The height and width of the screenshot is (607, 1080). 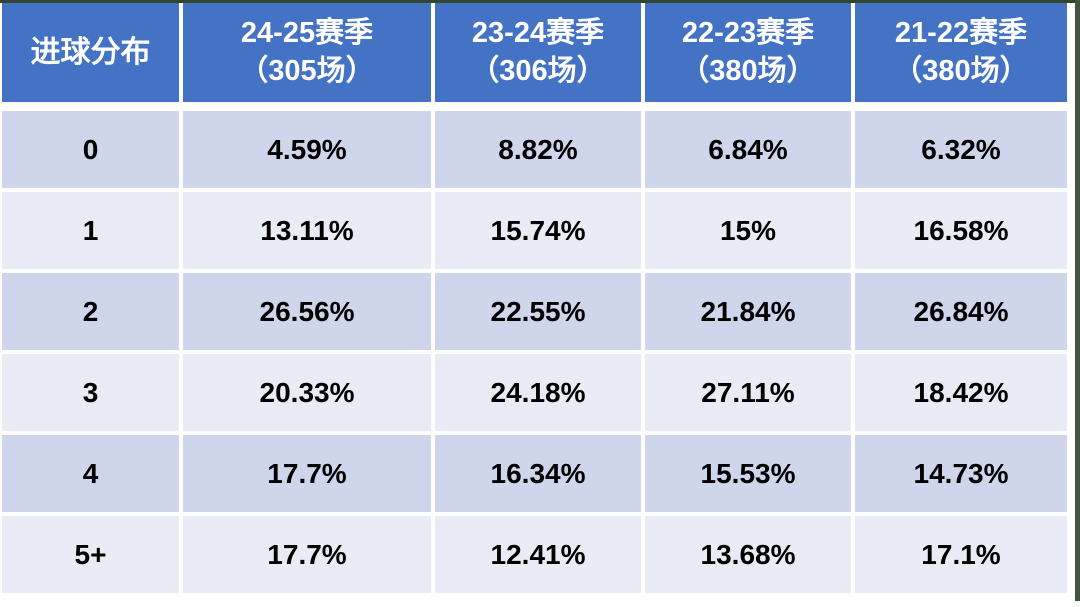 I want to click on table-row: 2 26.56% 22.55% 21.84% 26.84%, so click(x=534, y=311).